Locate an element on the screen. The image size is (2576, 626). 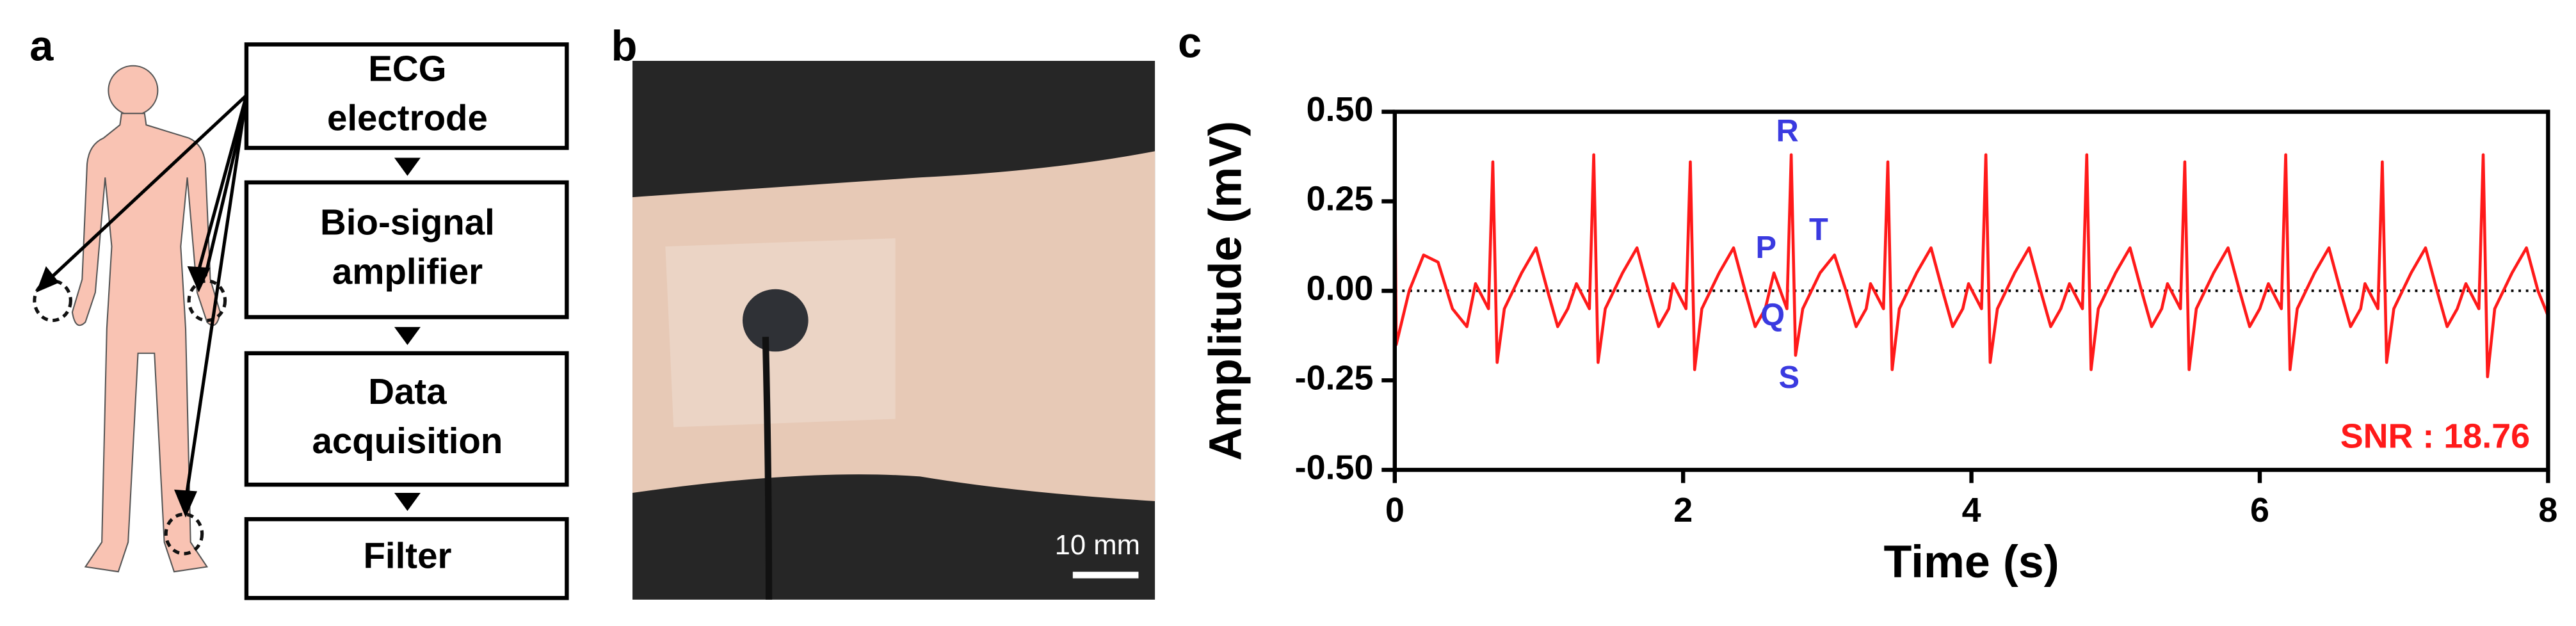
annotation: T is located at coordinates (1818, 230).